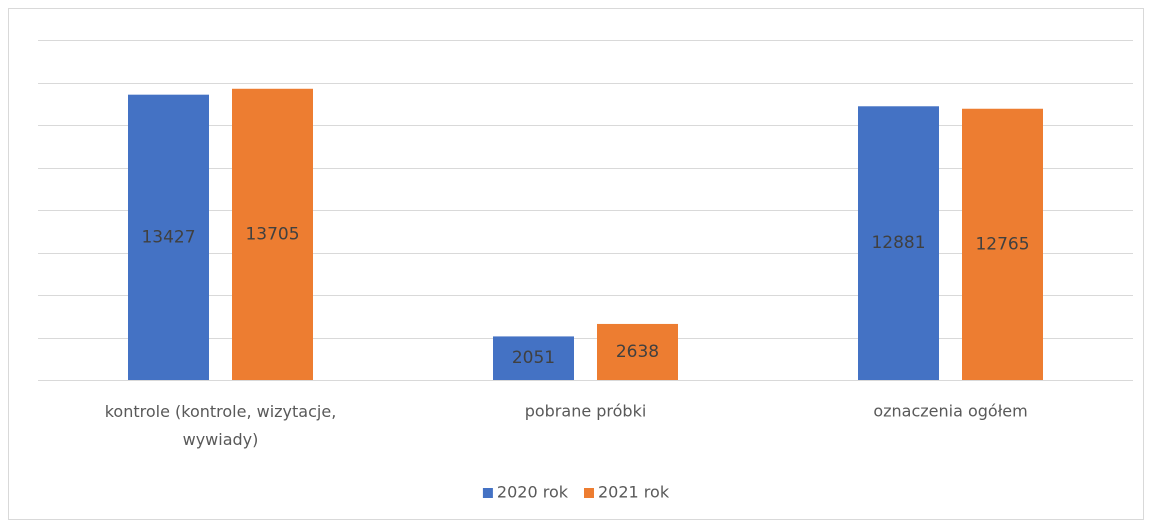 The width and height of the screenshot is (1152, 527). What do you see at coordinates (586, 411) in the screenshot?
I see `x-tick-label: pobrane próbki` at bounding box center [586, 411].